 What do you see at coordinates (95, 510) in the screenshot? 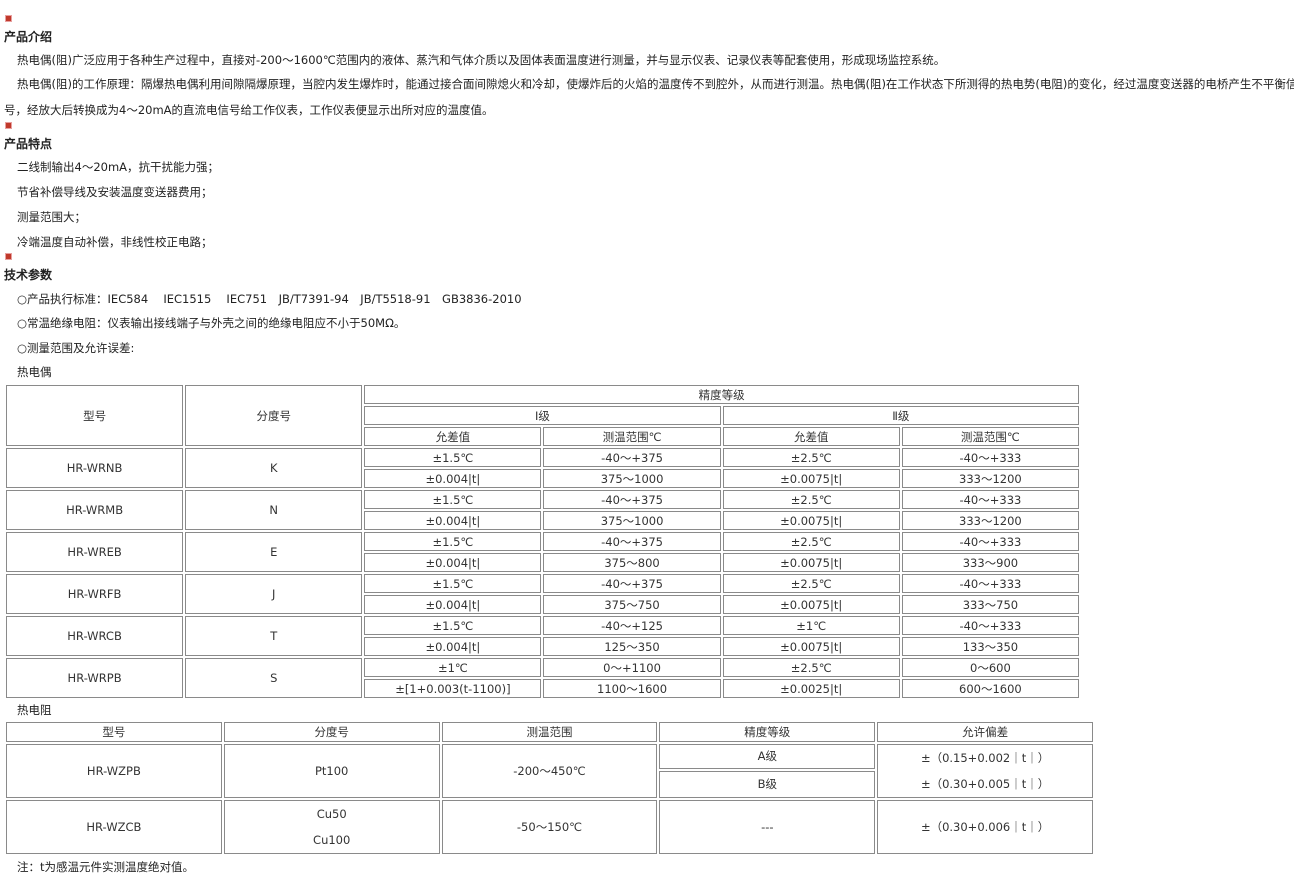
I see `model-cell: HR-WRMB` at bounding box center [95, 510].